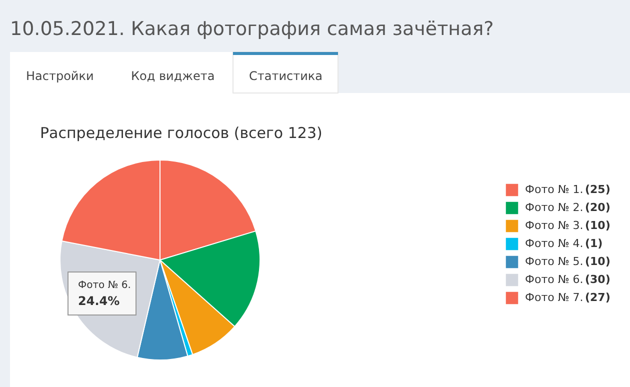  Describe the element at coordinates (173, 76) in the screenshot. I see `text: Код виджета` at that location.